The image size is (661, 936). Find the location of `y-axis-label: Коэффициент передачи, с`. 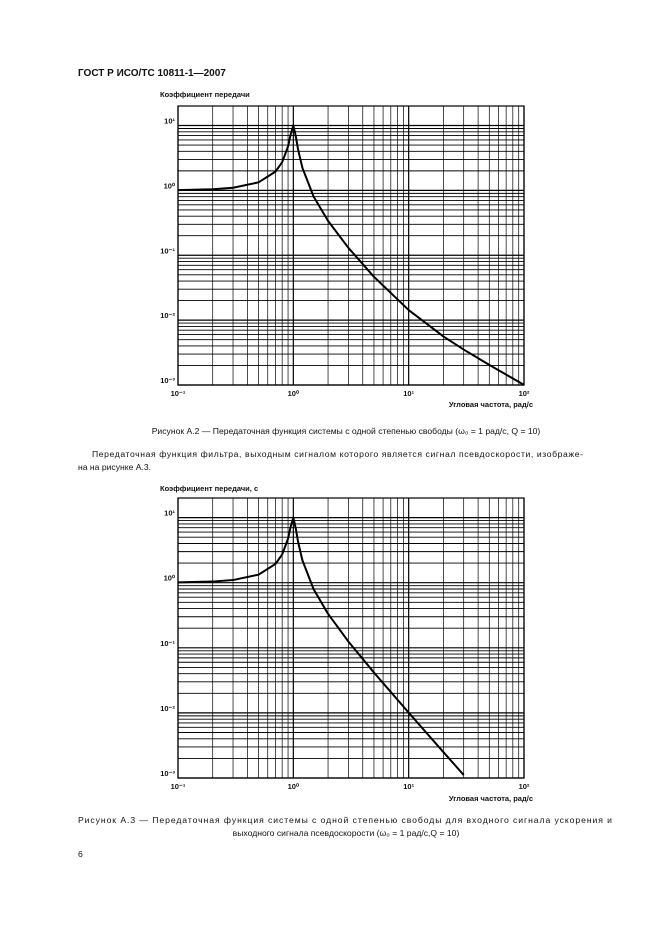

y-axis-label: Коэффициент передачи, с is located at coordinates (209, 488).